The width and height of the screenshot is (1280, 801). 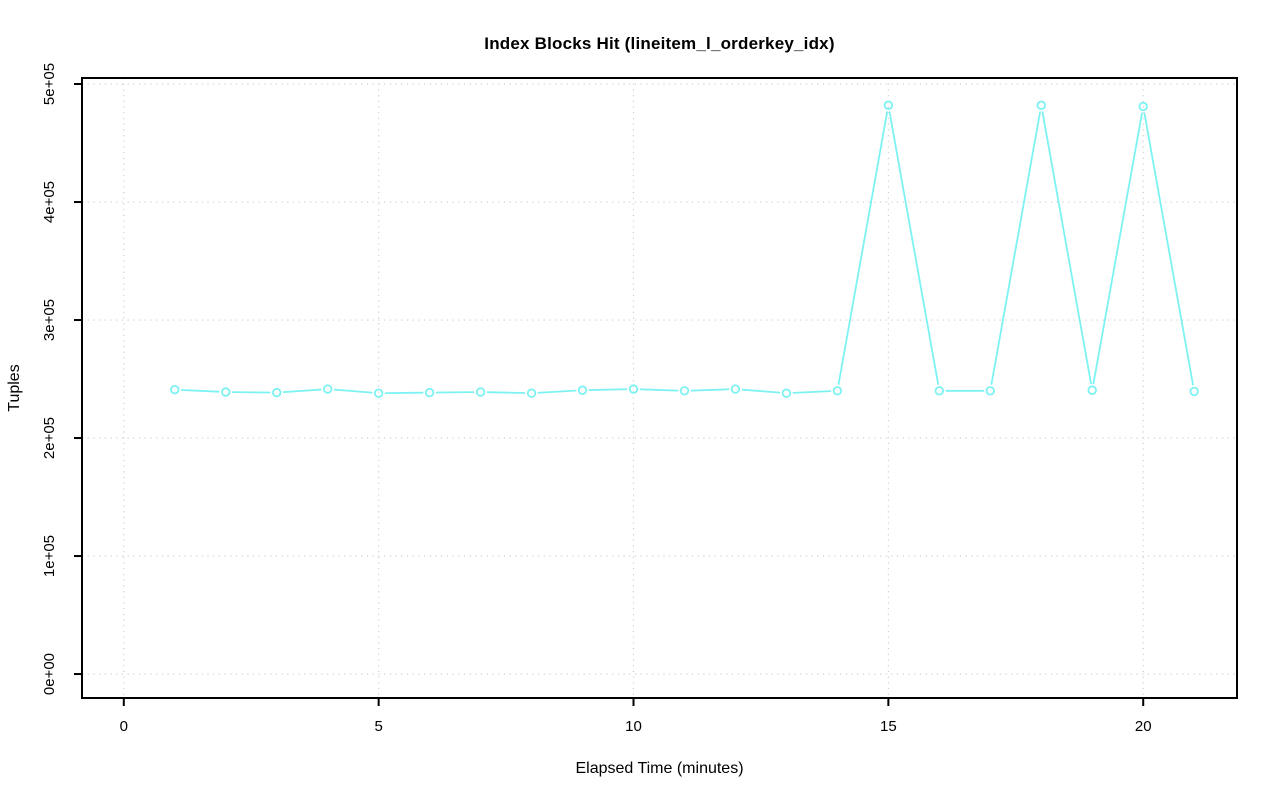 I want to click on x-axis-title: Elapsed Time (minutes), so click(x=659, y=768).